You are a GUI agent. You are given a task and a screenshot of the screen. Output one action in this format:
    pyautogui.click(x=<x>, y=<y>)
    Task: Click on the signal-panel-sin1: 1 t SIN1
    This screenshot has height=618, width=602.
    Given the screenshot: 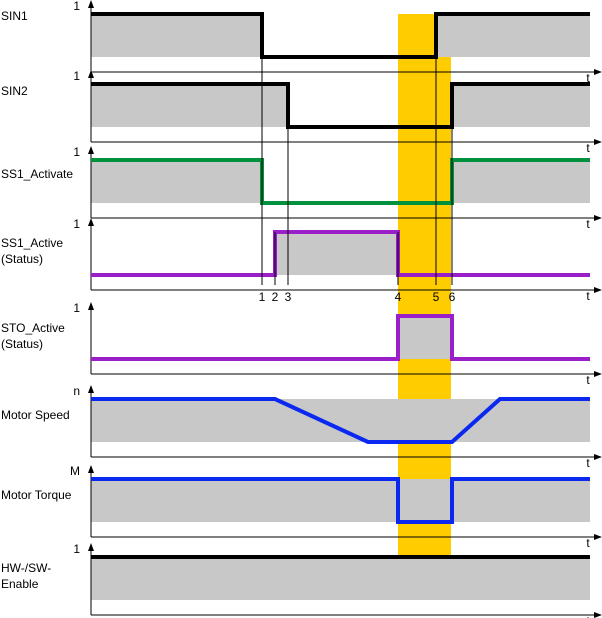 What is the action you would take?
    pyautogui.click(x=301, y=42)
    